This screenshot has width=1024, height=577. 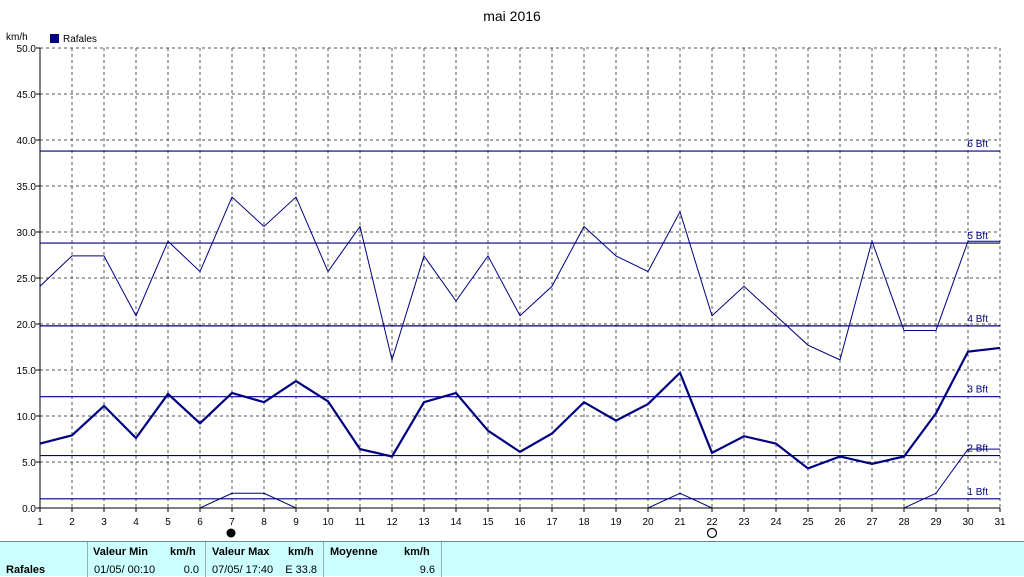 I want to click on x-tick-label: 26, so click(x=840, y=522).